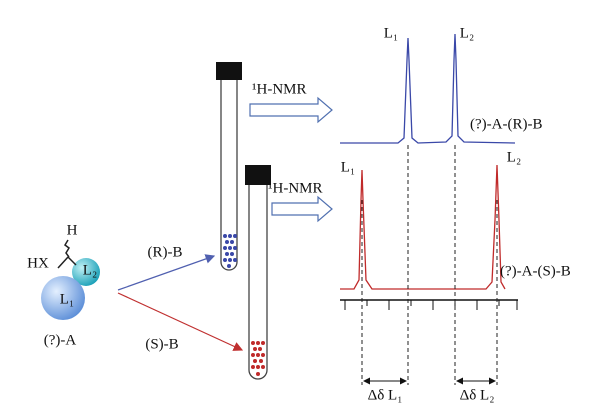 This screenshot has height=403, width=598. Describe the element at coordinates (67, 254) in the screenshot. I see `bonds` at that location.